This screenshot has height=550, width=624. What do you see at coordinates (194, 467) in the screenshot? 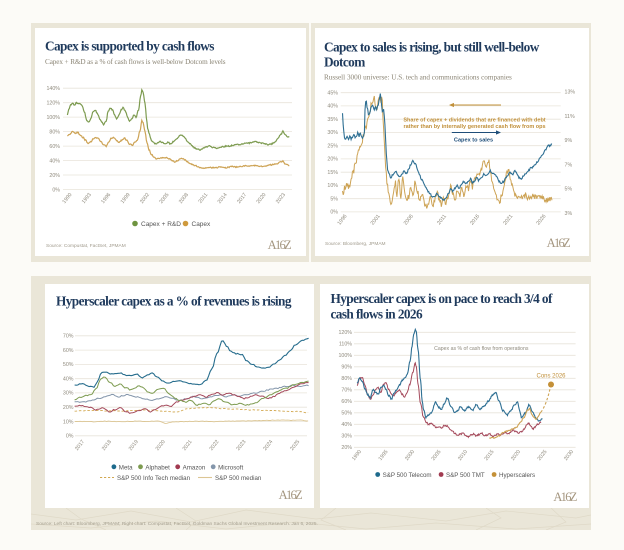
I see `svg-text: Amazon` at bounding box center [194, 467].